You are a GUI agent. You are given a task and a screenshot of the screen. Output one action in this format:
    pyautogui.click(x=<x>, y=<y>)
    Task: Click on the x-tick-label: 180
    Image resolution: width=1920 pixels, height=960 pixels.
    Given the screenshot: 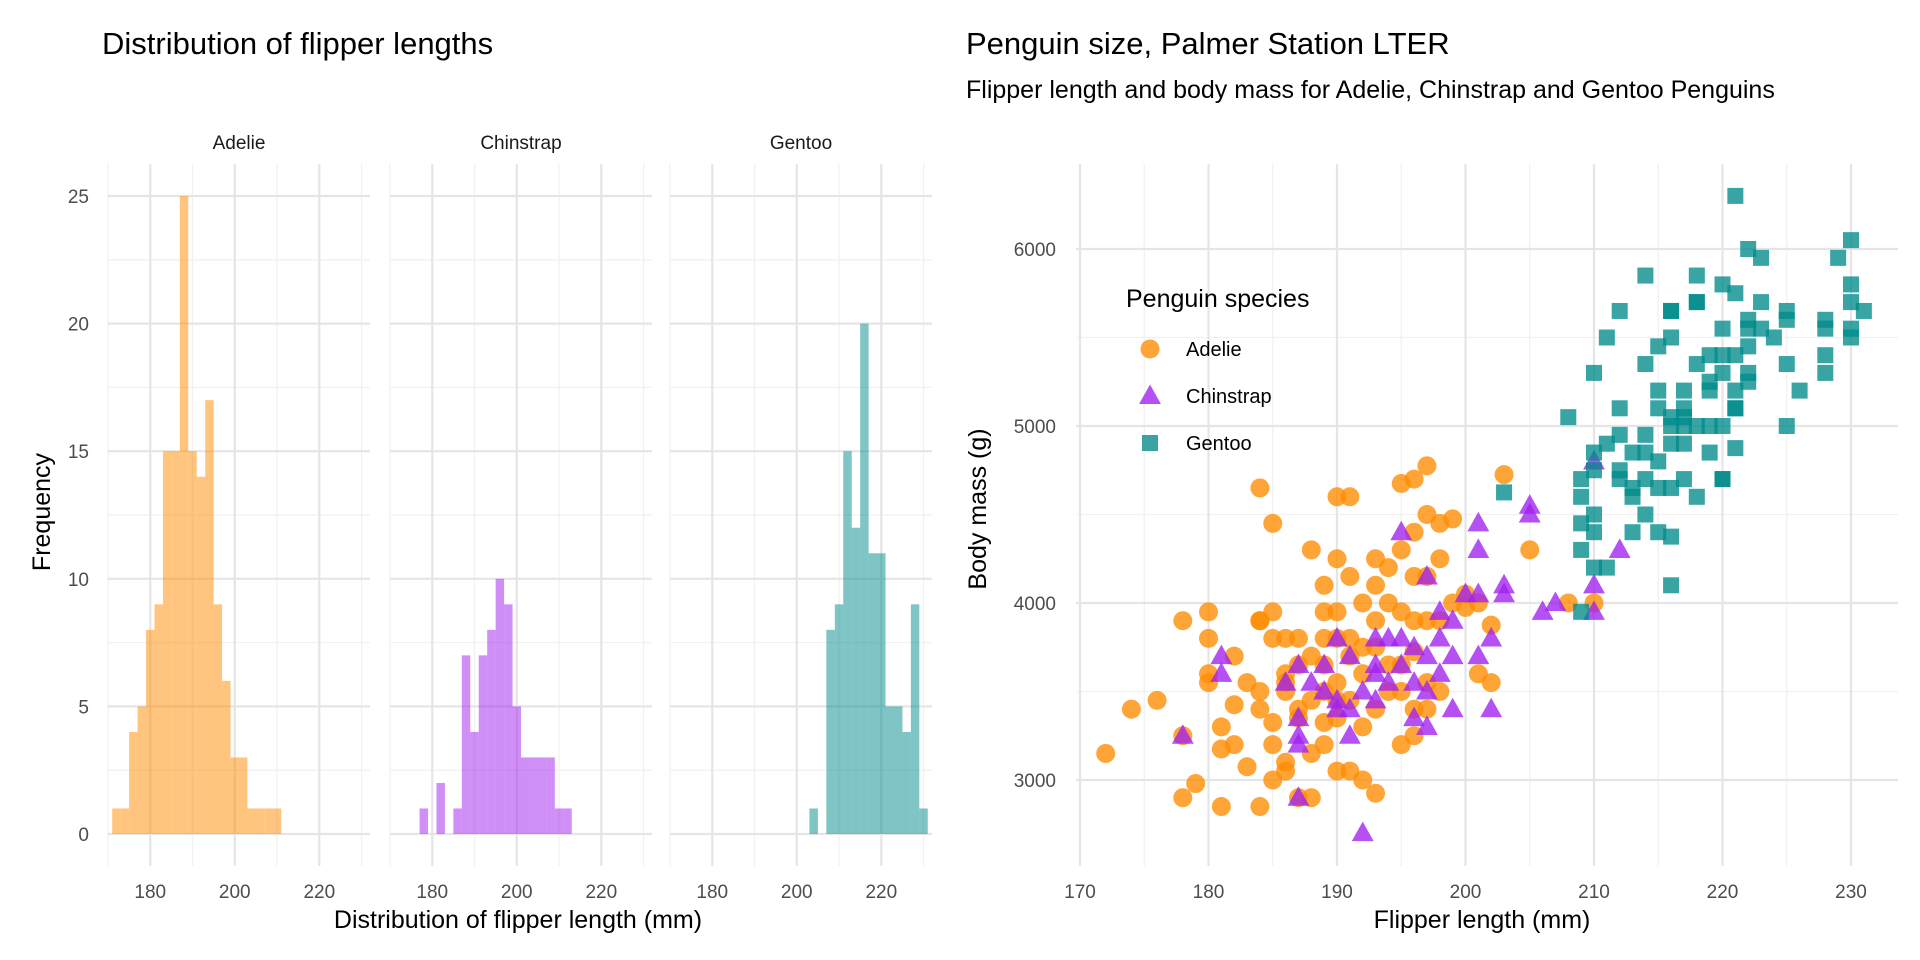 What is the action you would take?
    pyautogui.click(x=1209, y=892)
    